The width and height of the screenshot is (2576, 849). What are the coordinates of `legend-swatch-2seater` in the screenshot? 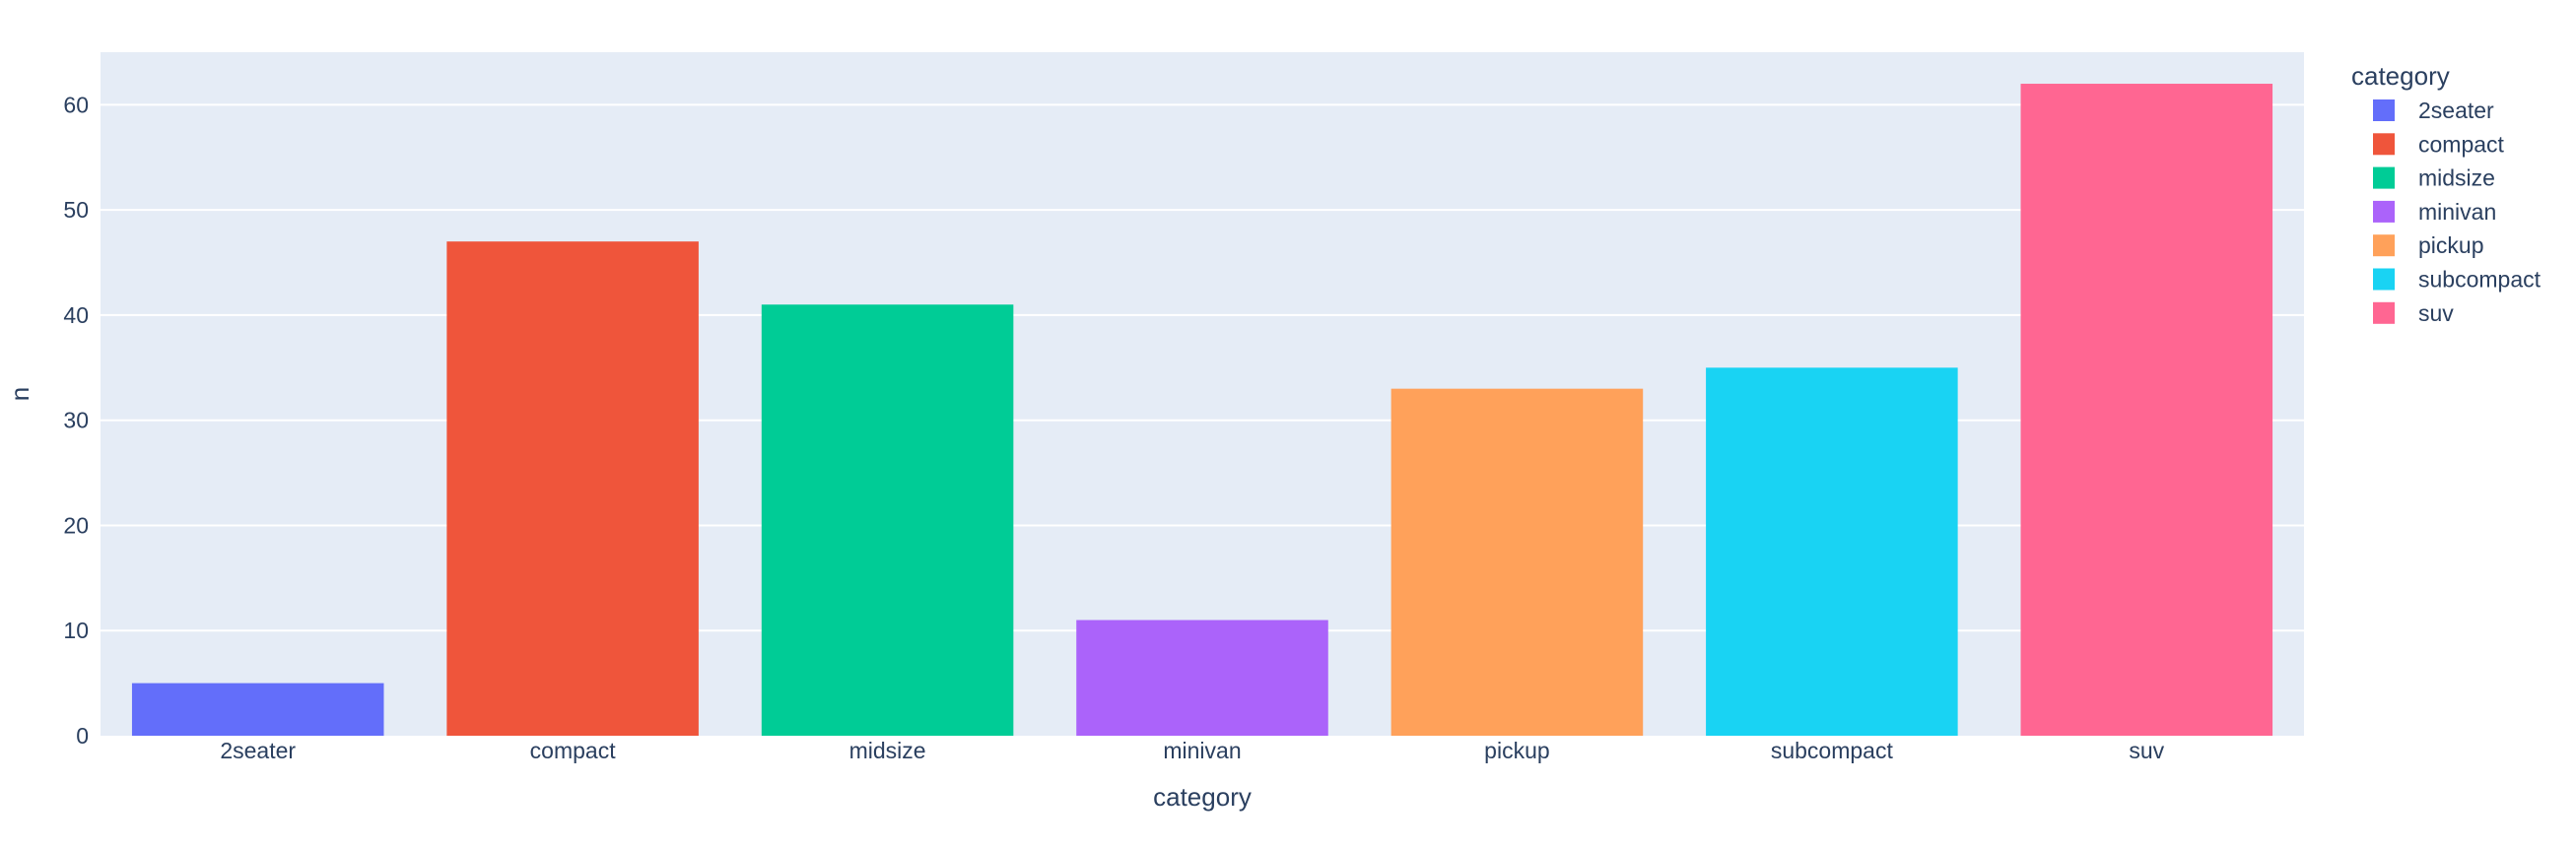 It's located at (2384, 110).